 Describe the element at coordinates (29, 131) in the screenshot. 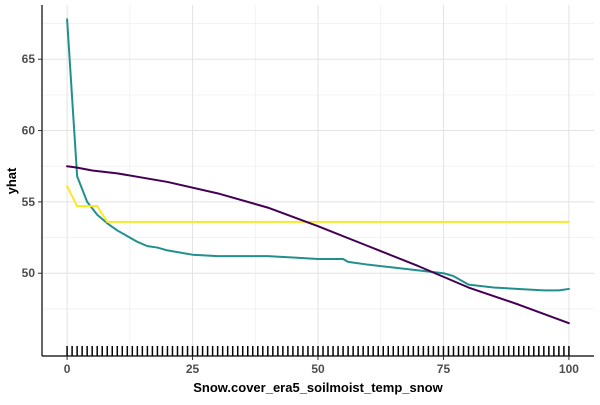

I see `y-tick-label: 60` at that location.